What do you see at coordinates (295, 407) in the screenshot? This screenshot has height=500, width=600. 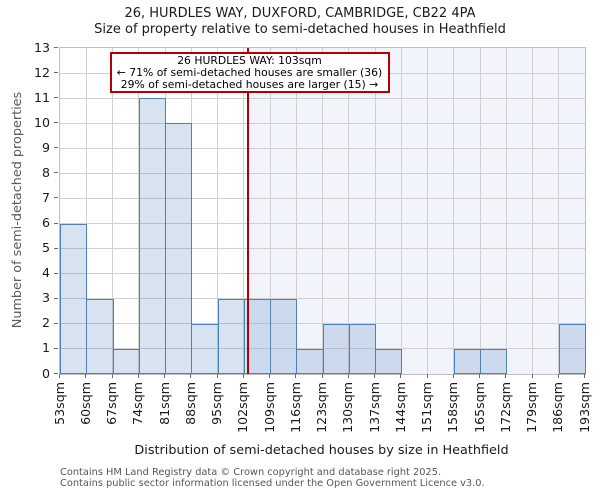 I see `x-tick-label: 116sqm` at bounding box center [295, 407].